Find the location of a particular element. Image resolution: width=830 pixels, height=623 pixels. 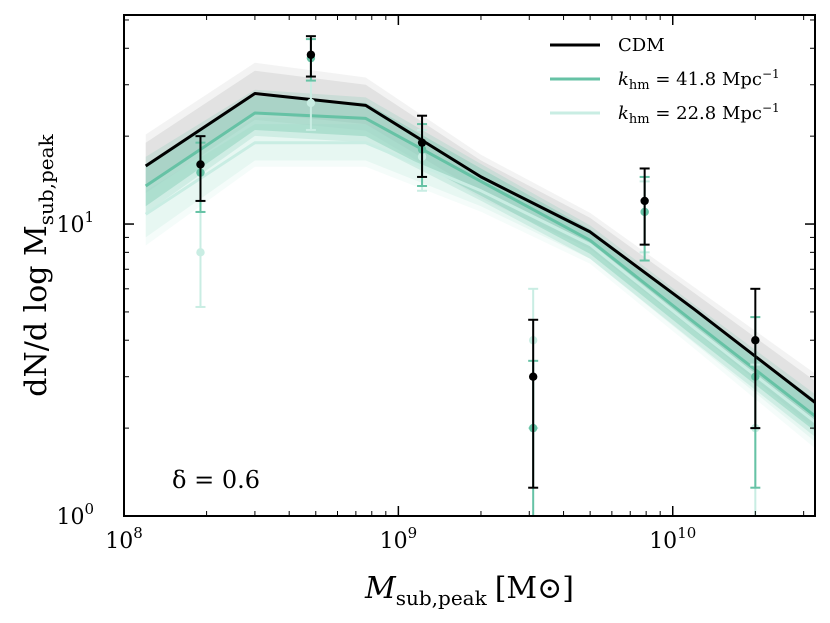

legend-label-0: CDM is located at coordinates (641, 45).